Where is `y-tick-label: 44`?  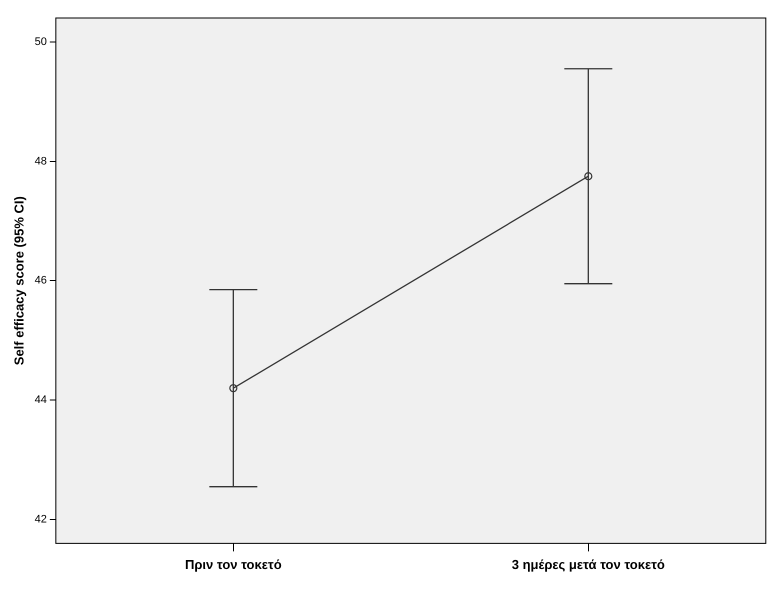
y-tick-label: 44 is located at coordinates (40, 400).